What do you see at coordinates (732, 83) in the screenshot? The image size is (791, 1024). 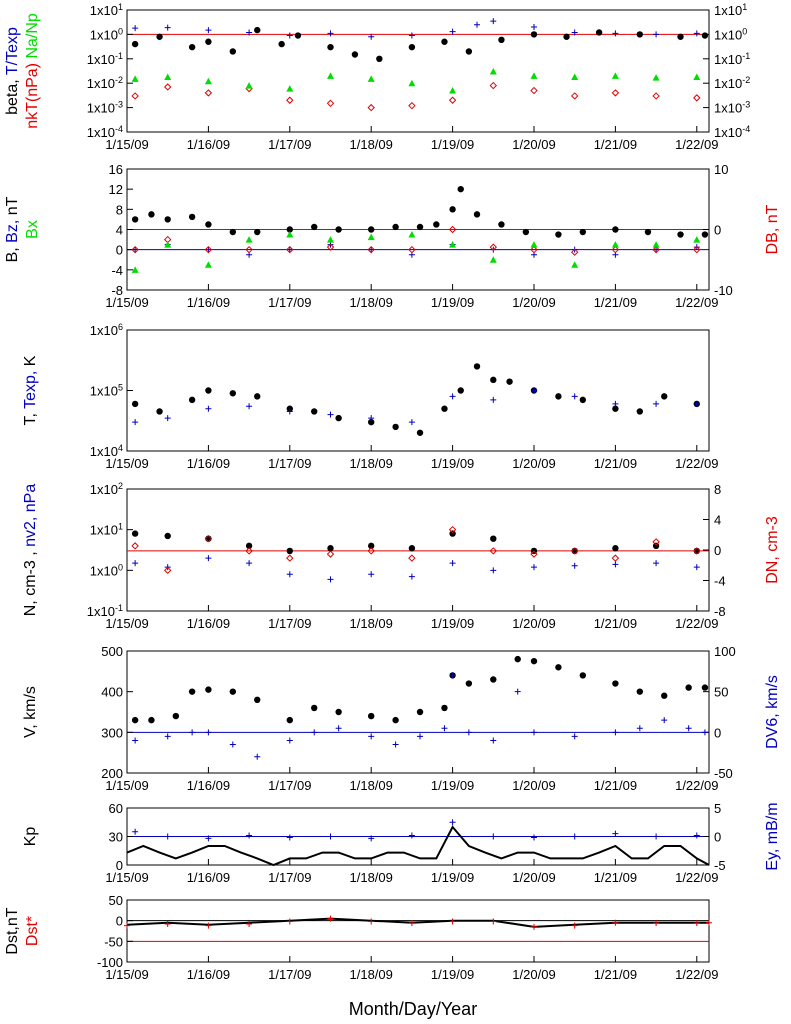 I see `y-tick-label-right: 1x10⁻²` at bounding box center [732, 83].